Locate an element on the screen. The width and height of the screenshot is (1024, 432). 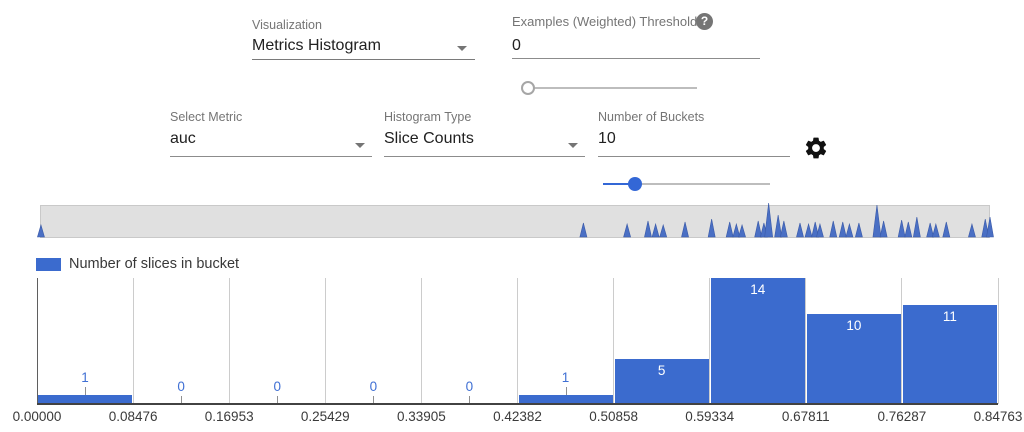
histogram-type-label: Histogram Type is located at coordinates (428, 117).